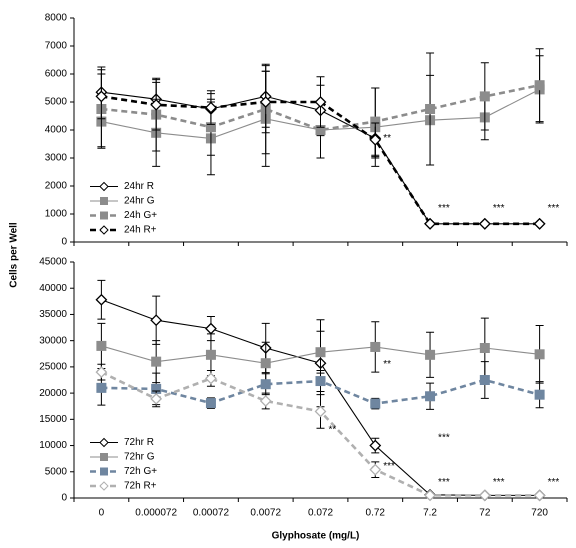  I want to click on x-tick-label: 72, so click(485, 513).